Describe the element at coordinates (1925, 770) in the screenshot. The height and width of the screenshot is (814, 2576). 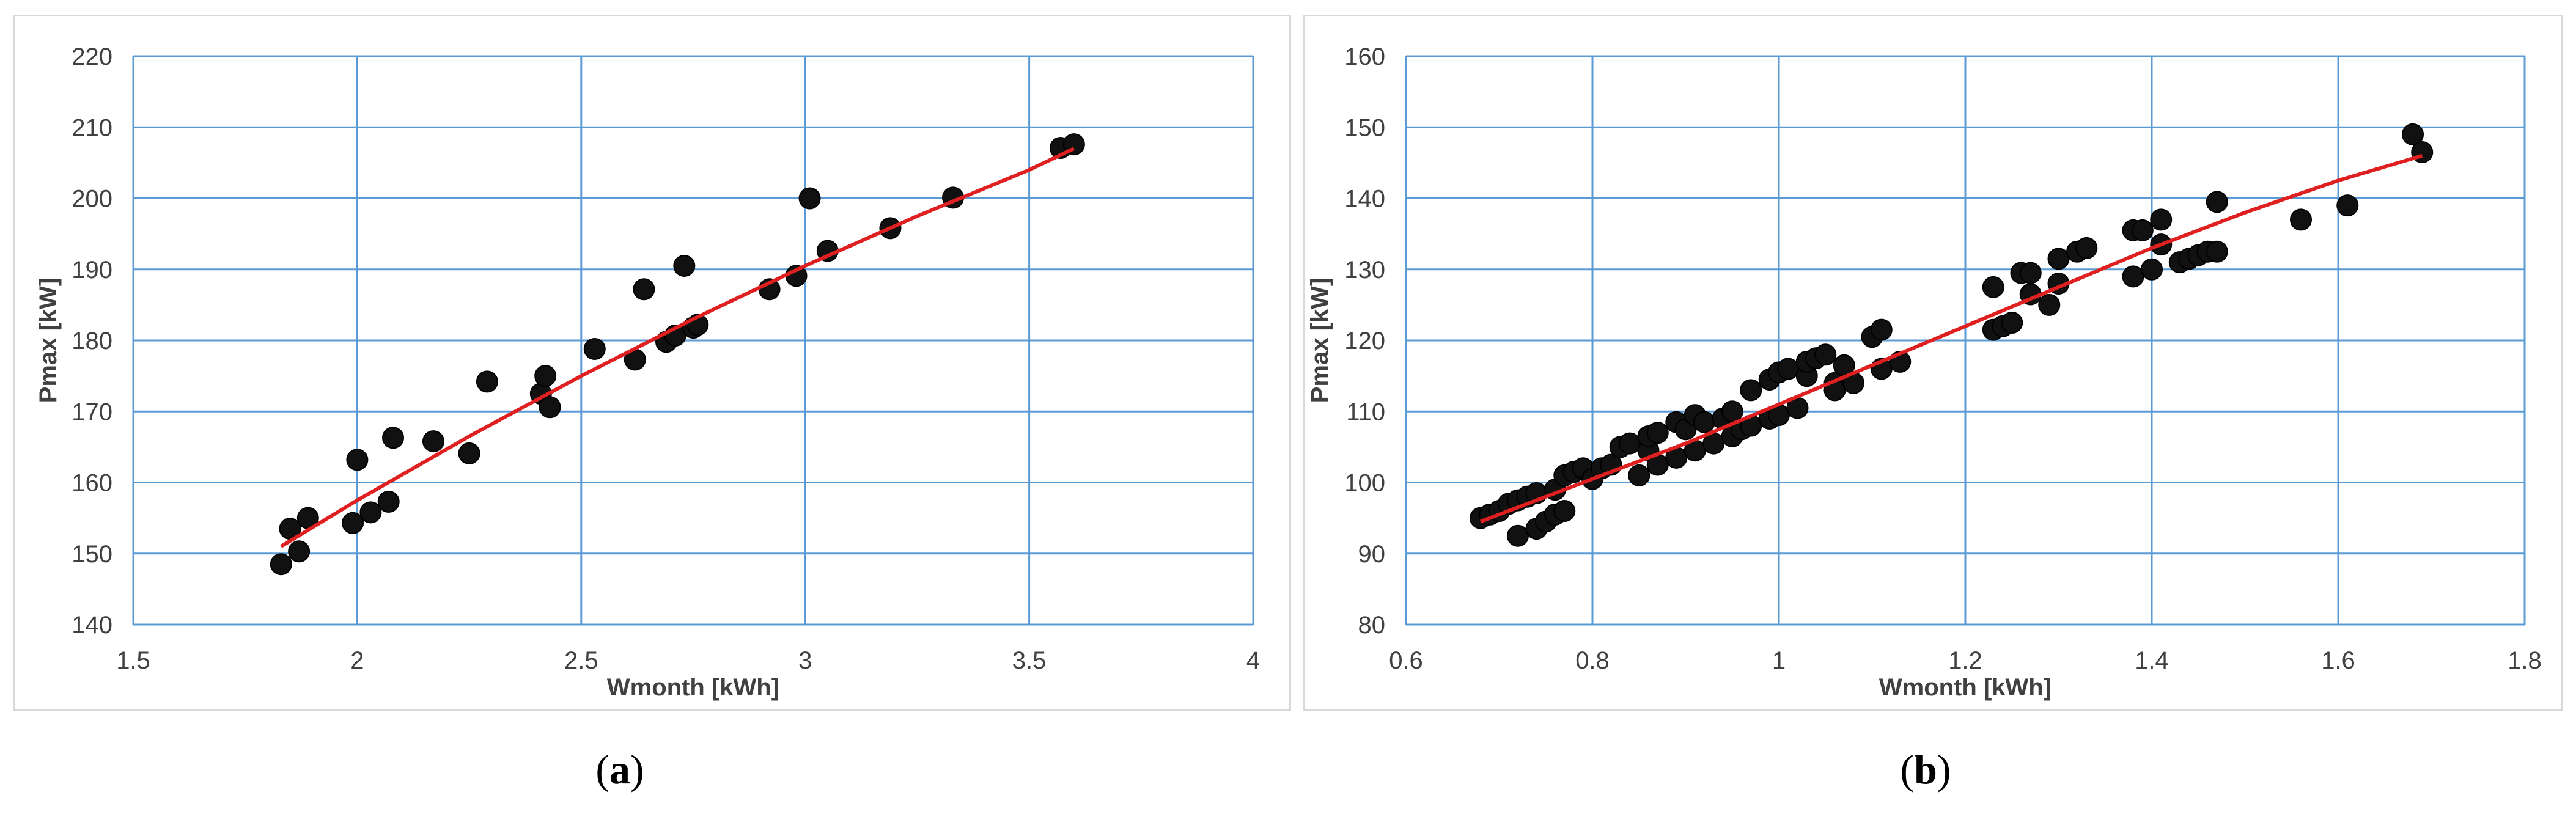
I see `caption-b: (b)` at that location.